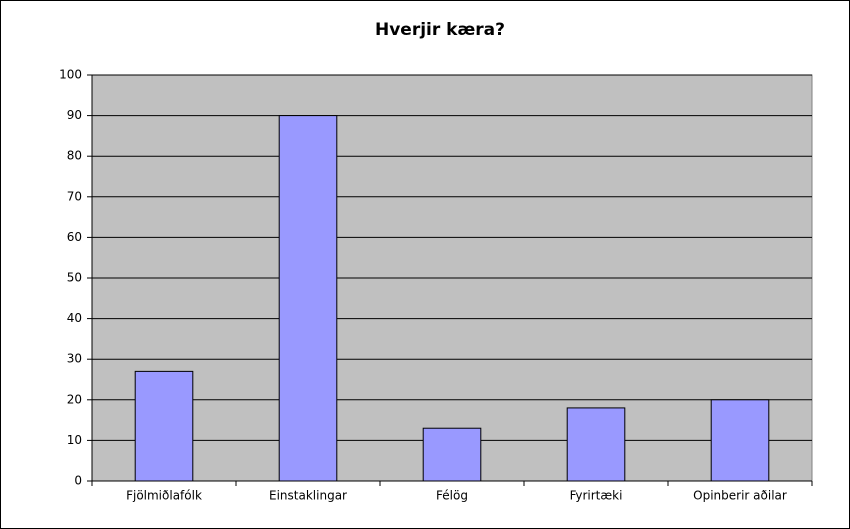  Describe the element at coordinates (78, 481) in the screenshot. I see `y-tick-label: 0` at that location.